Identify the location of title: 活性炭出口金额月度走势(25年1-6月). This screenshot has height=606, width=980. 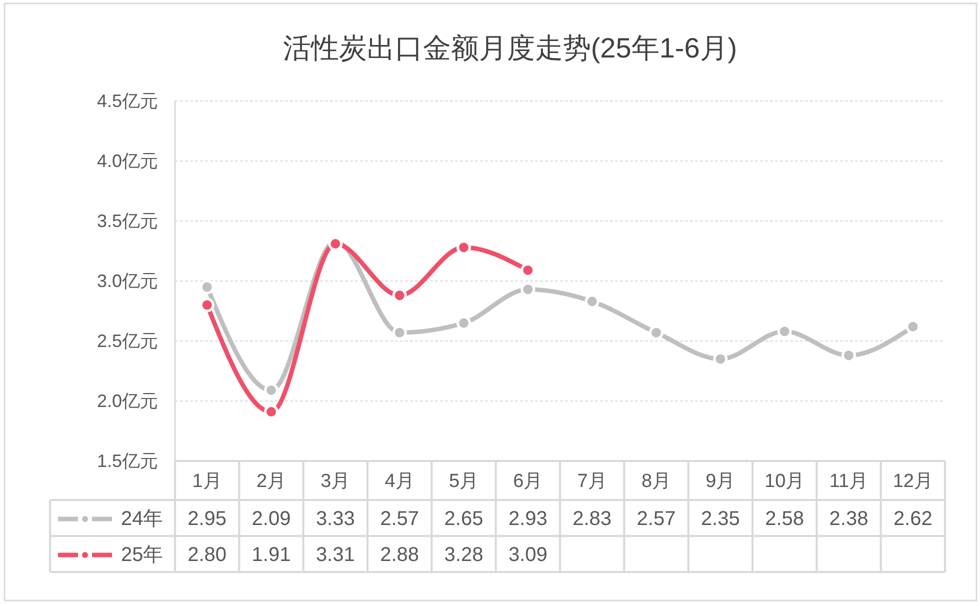
(510, 48).